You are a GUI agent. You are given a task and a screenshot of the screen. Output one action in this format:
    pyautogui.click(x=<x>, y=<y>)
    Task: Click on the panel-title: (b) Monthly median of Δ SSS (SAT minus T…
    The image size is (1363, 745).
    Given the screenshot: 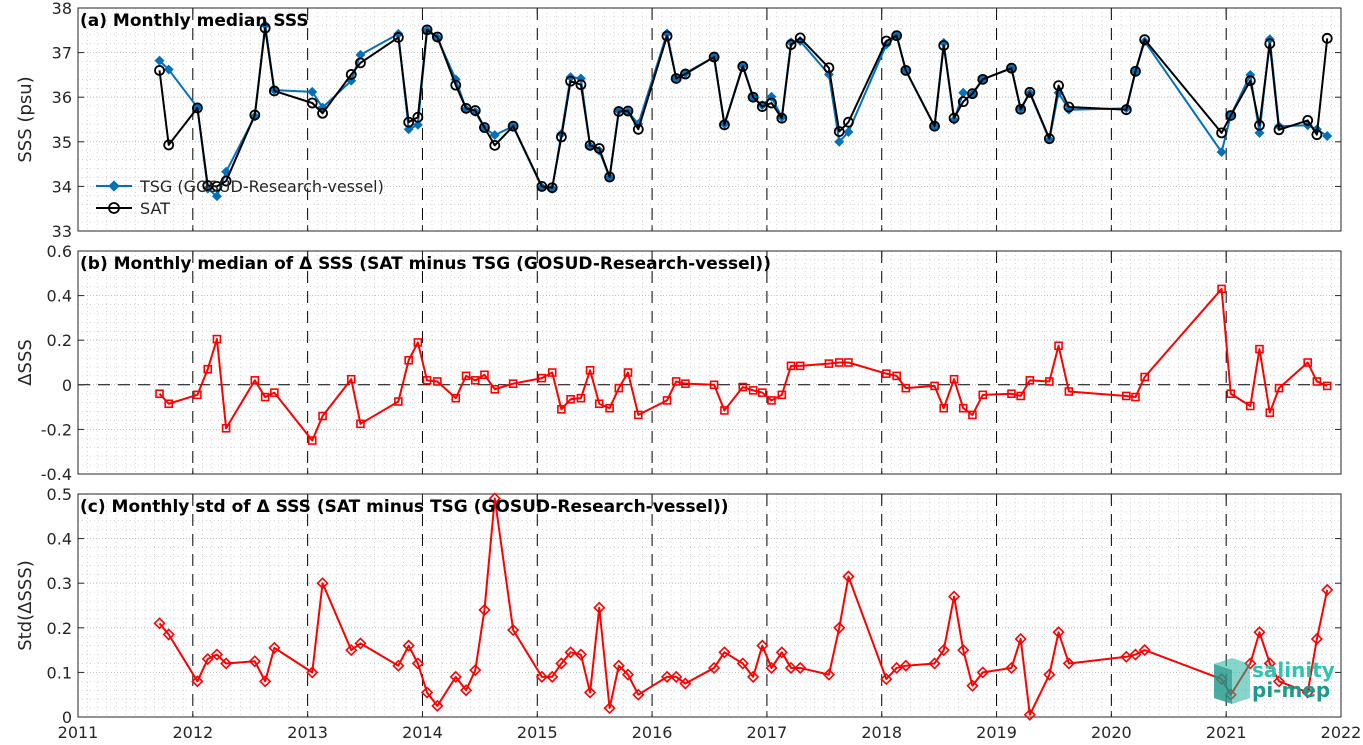 What is the action you would take?
    pyautogui.click(x=425, y=264)
    